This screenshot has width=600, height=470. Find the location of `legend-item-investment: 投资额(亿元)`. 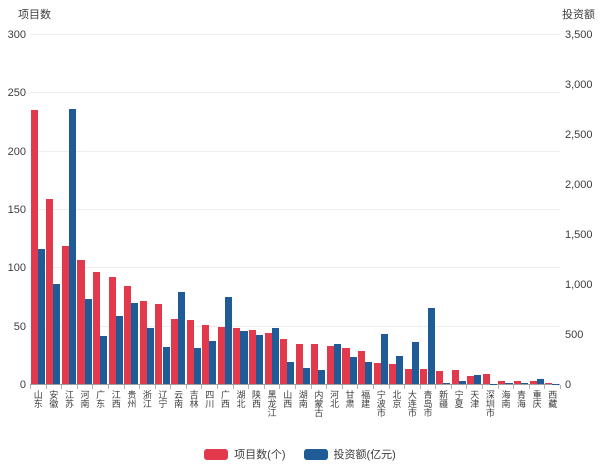

legend-item-investment: 投资额(亿元) is located at coordinates (349, 454).